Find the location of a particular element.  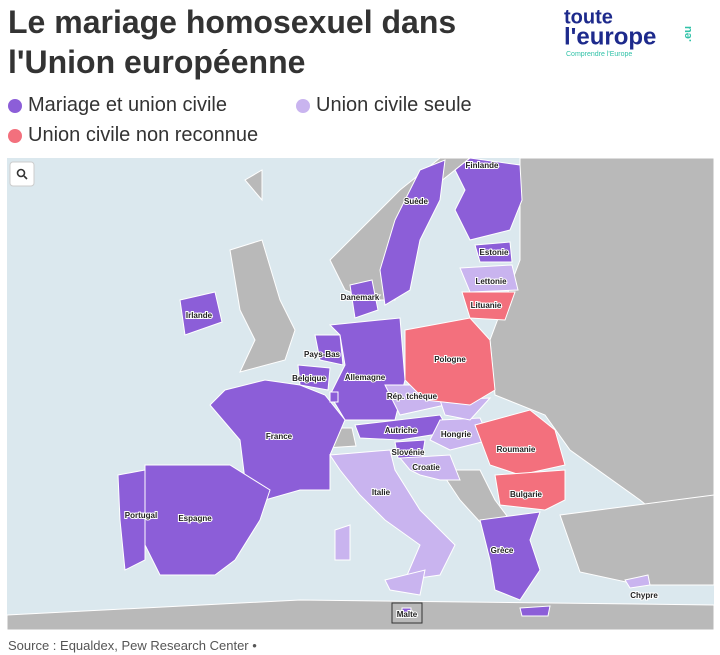

country-label: Lettonie is located at coordinates (491, 281).